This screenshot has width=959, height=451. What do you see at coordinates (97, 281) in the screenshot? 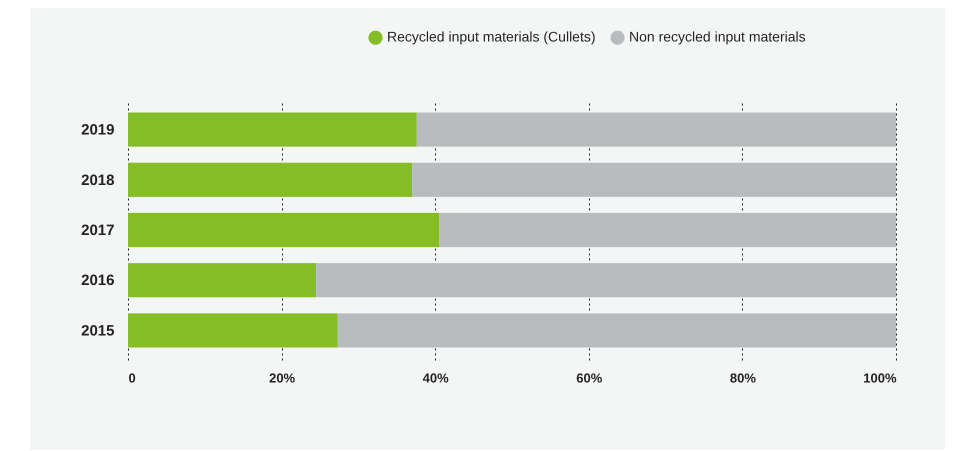
I see `y-tick-label: 2016` at bounding box center [97, 281].